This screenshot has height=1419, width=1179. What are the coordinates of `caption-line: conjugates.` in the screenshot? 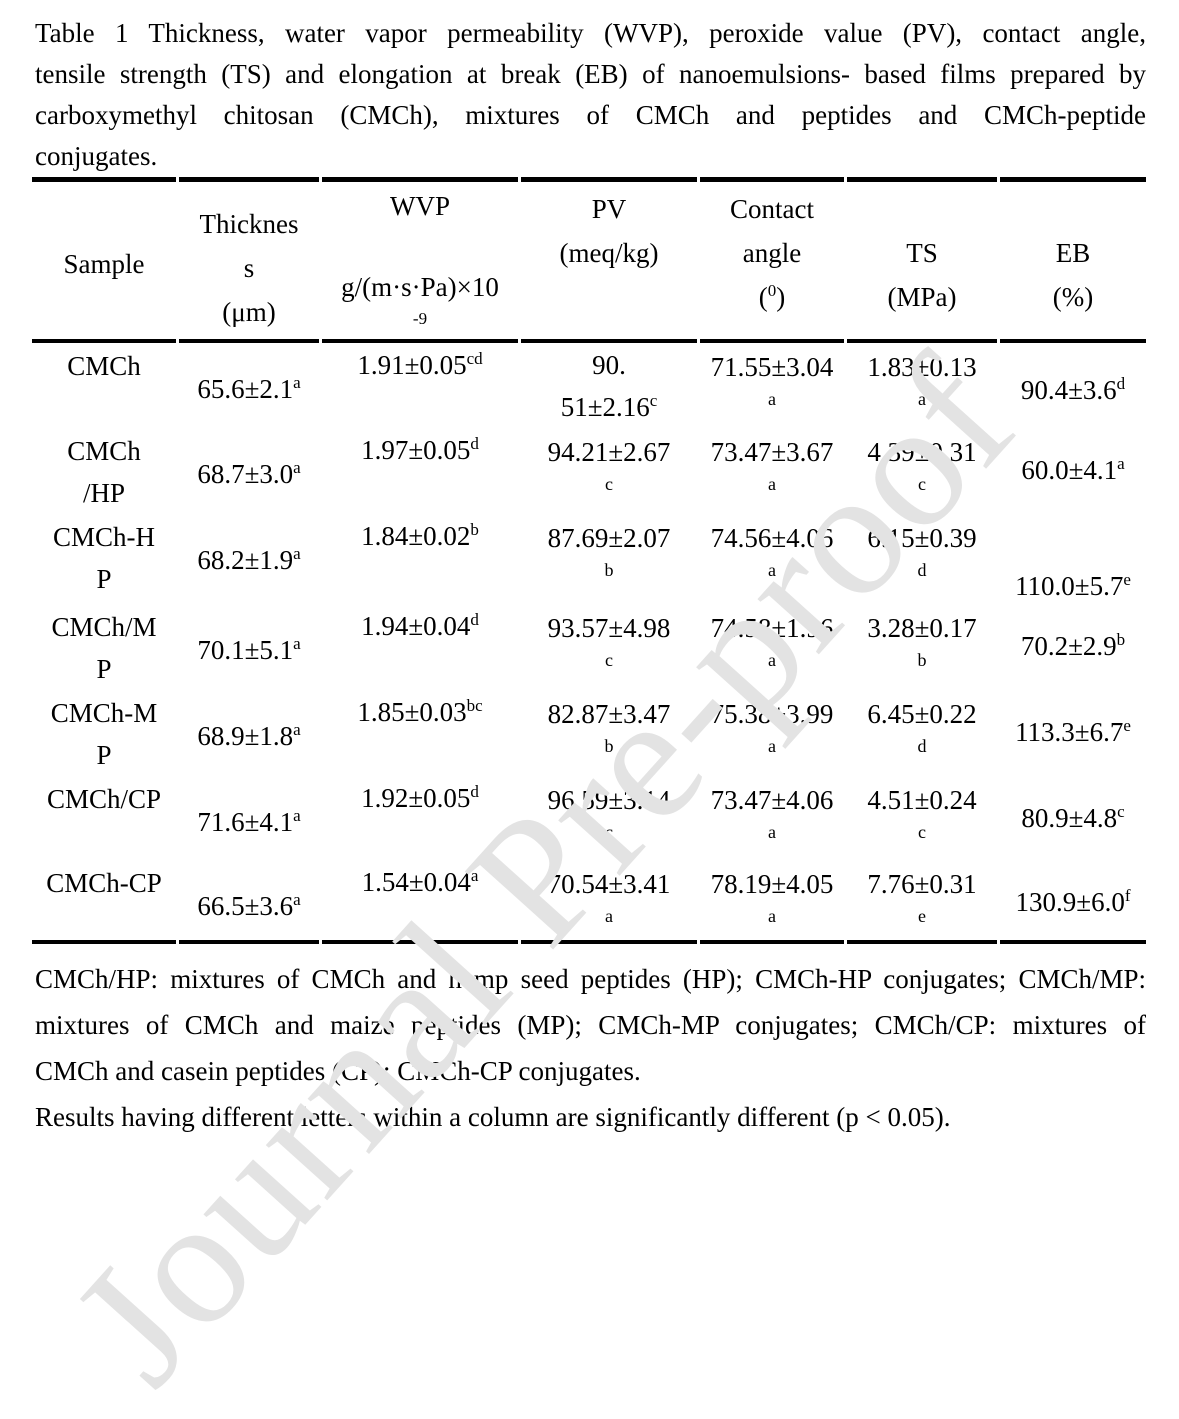 It's located at (96, 156).